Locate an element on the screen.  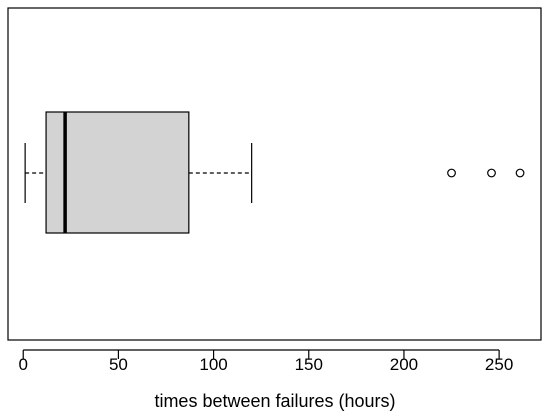
x-tick-label-100: 100 is located at coordinates (213, 364).